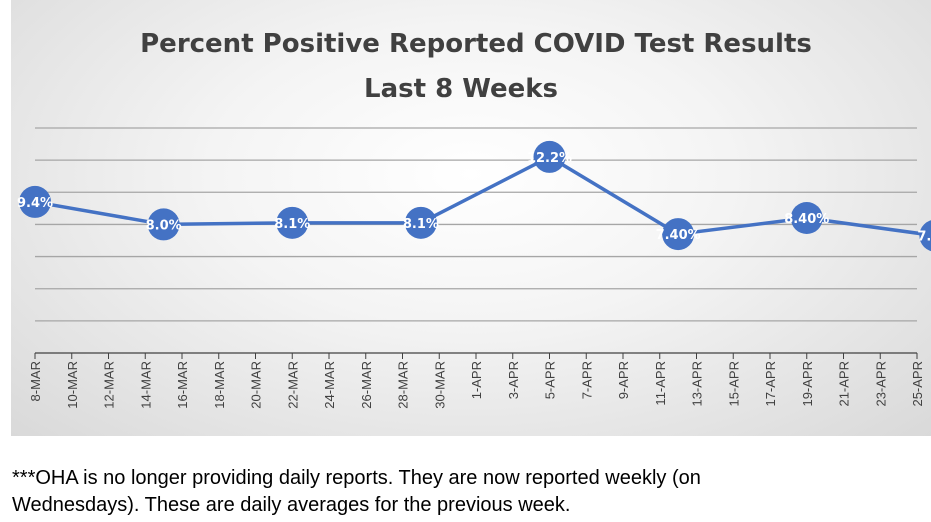 Image resolution: width=931 pixels, height=522 pixels. I want to click on data-label: 9.4%, so click(35, 203).